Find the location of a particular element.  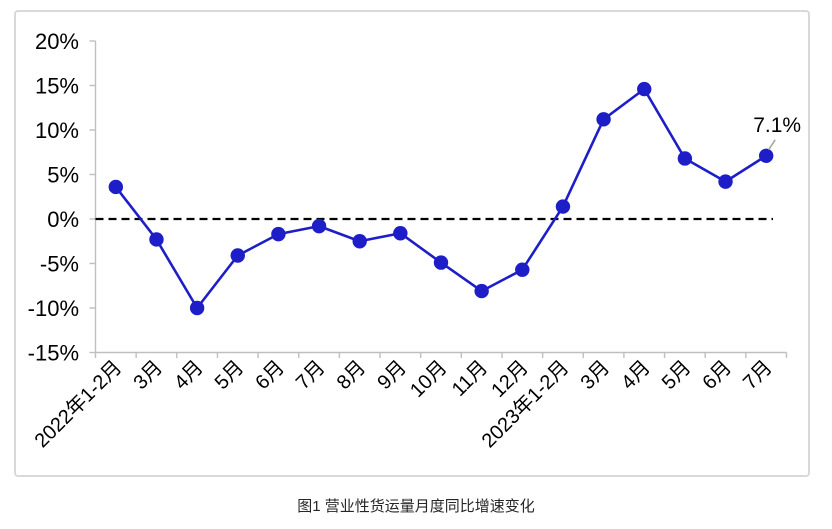

x-axis-label: 2022年1-2月 is located at coordinates (78, 404).